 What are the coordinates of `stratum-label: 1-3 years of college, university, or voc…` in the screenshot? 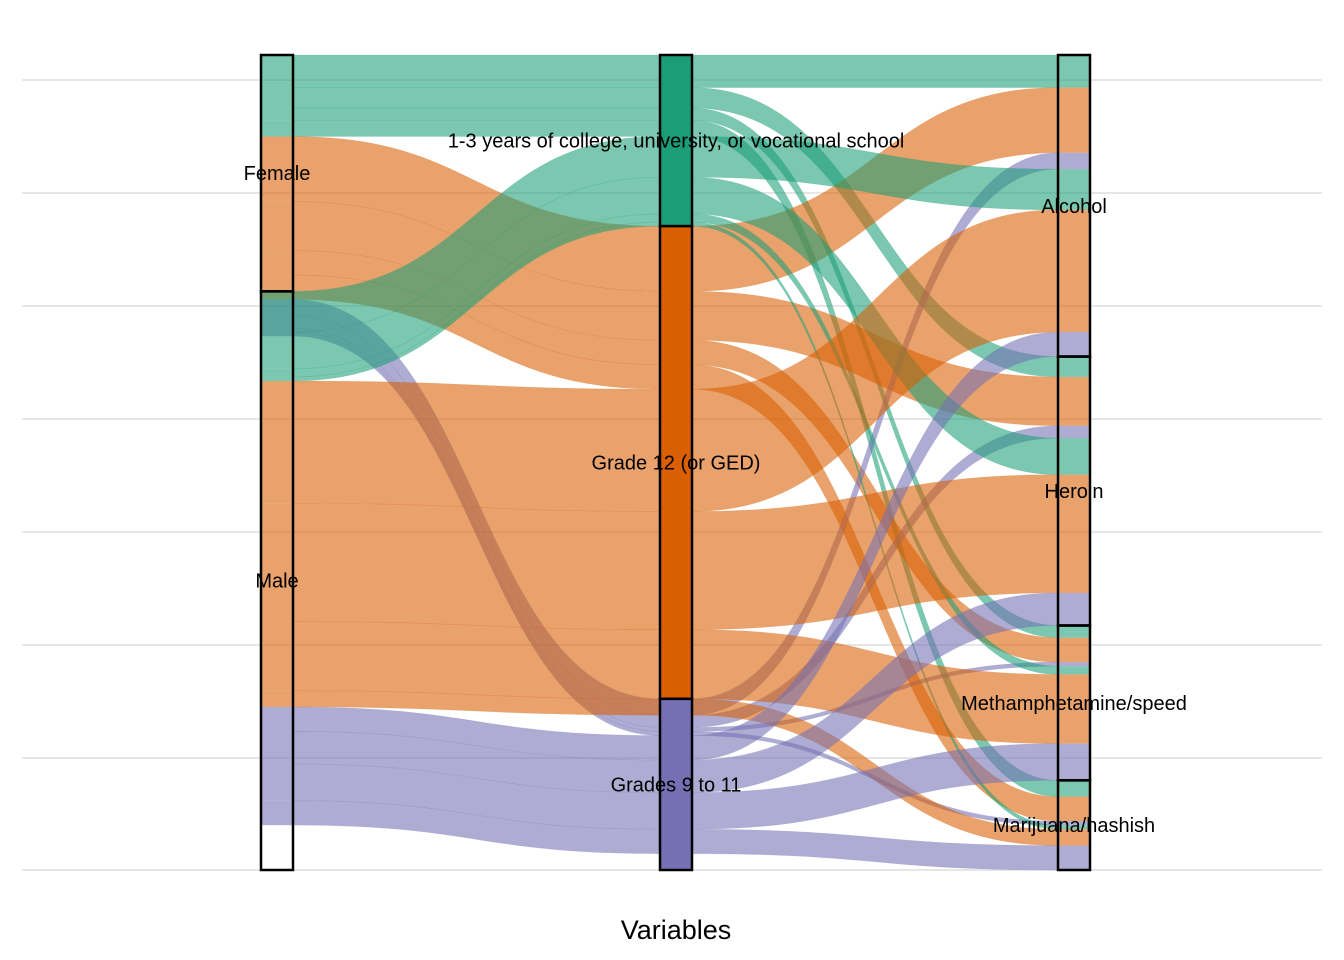 It's located at (676, 142).